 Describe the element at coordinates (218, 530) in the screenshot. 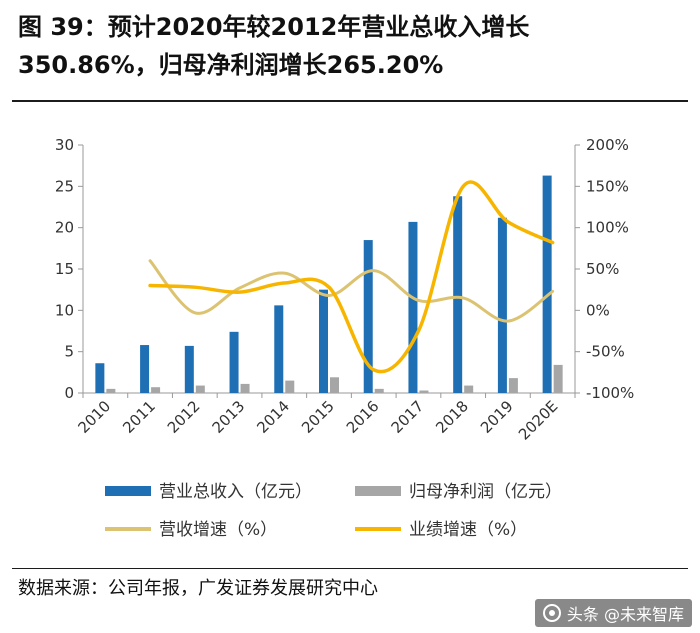

I see `legend-label: 营收增速（%）` at that location.